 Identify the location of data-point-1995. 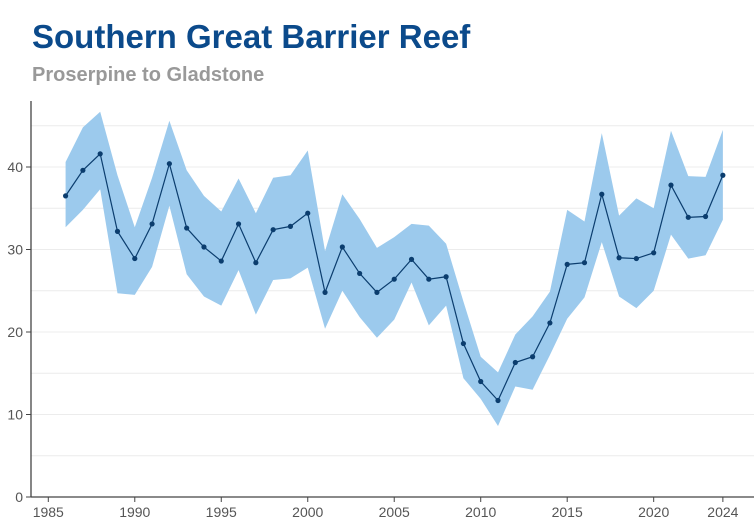
(221, 261).